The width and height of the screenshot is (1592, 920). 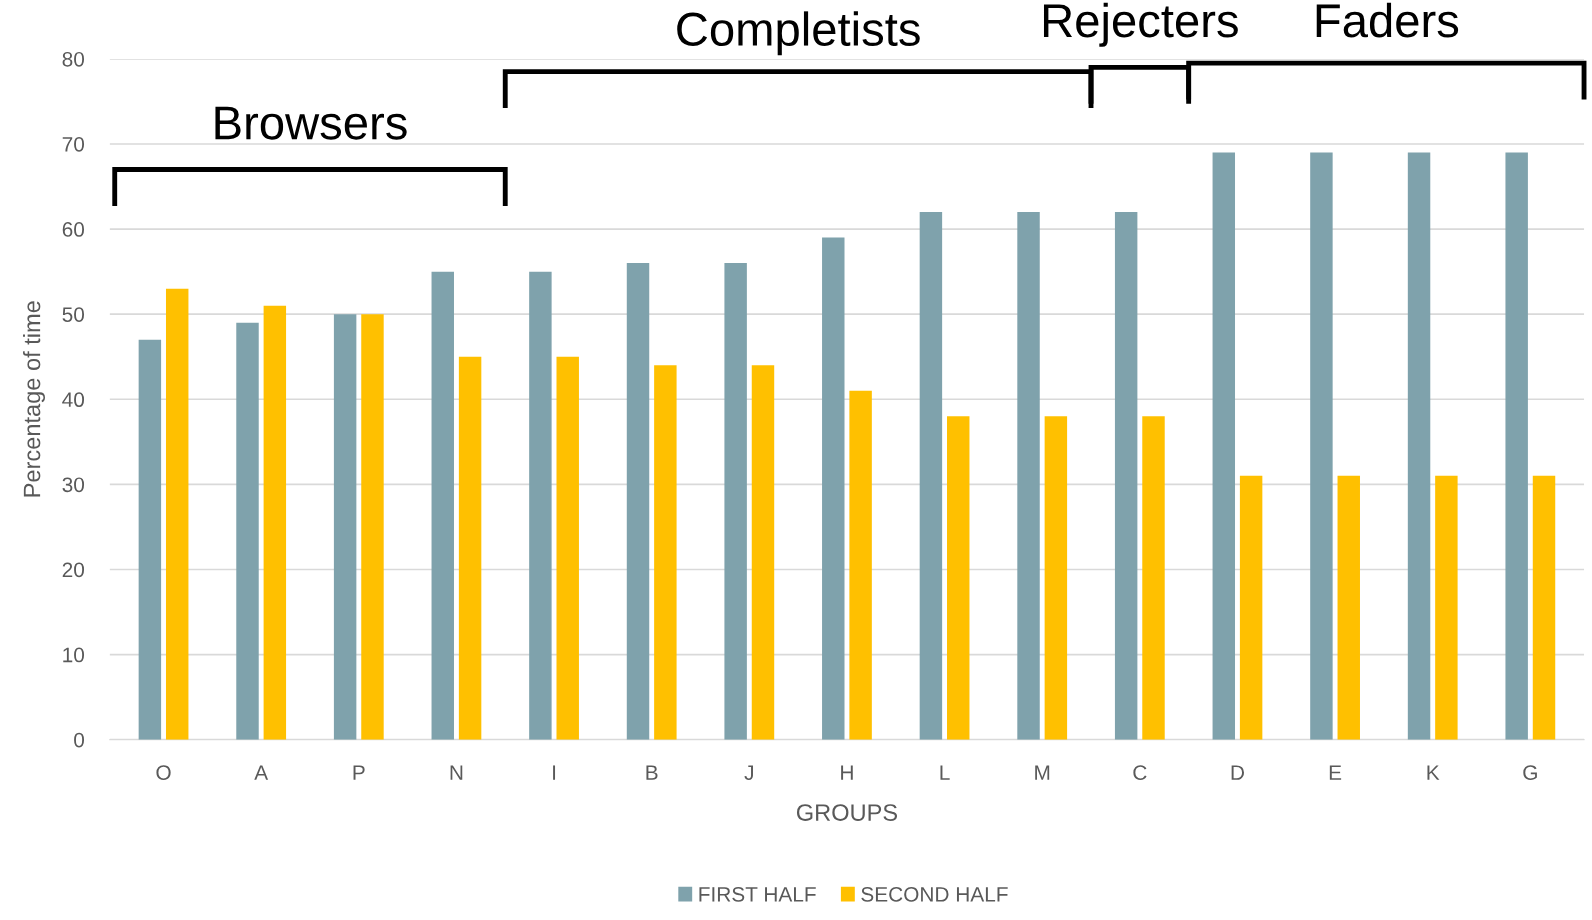 I want to click on y-tick-label: 30, so click(x=73, y=485).